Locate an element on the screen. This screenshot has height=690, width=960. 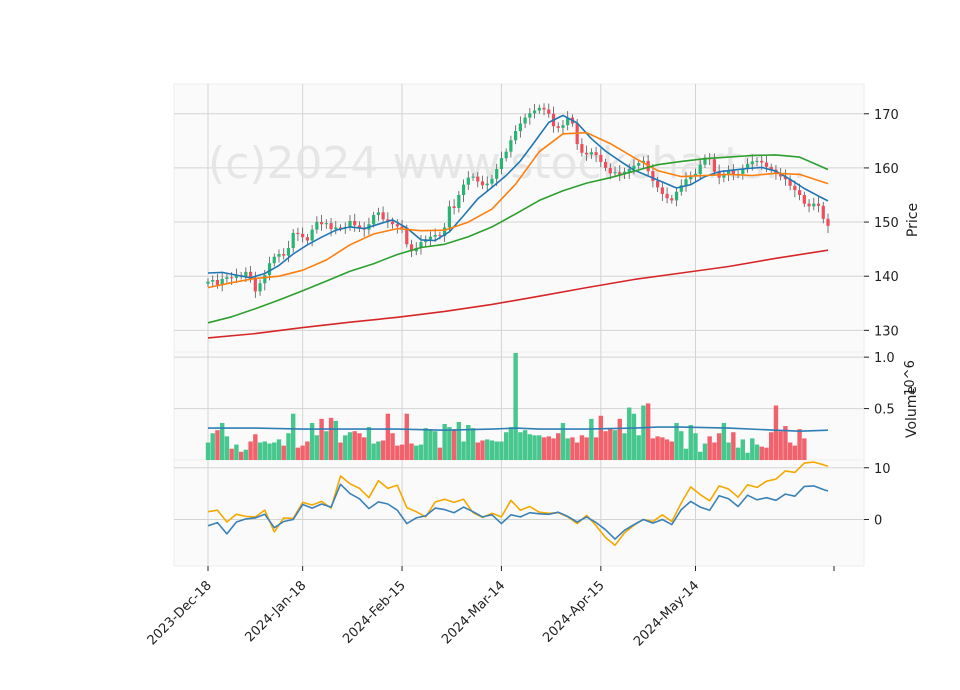
oscillator-ytick-label: 0 is located at coordinates (878, 520).